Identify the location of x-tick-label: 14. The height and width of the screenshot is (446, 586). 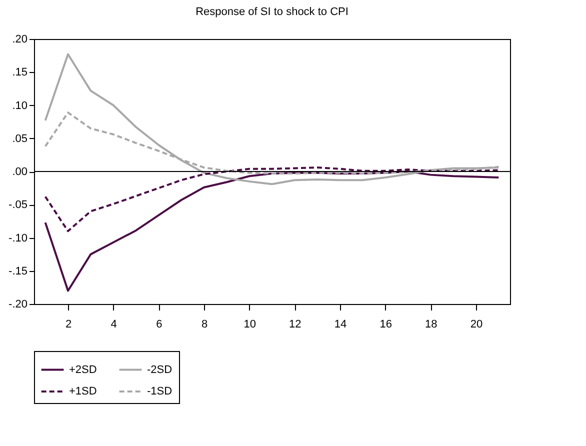
(340, 324).